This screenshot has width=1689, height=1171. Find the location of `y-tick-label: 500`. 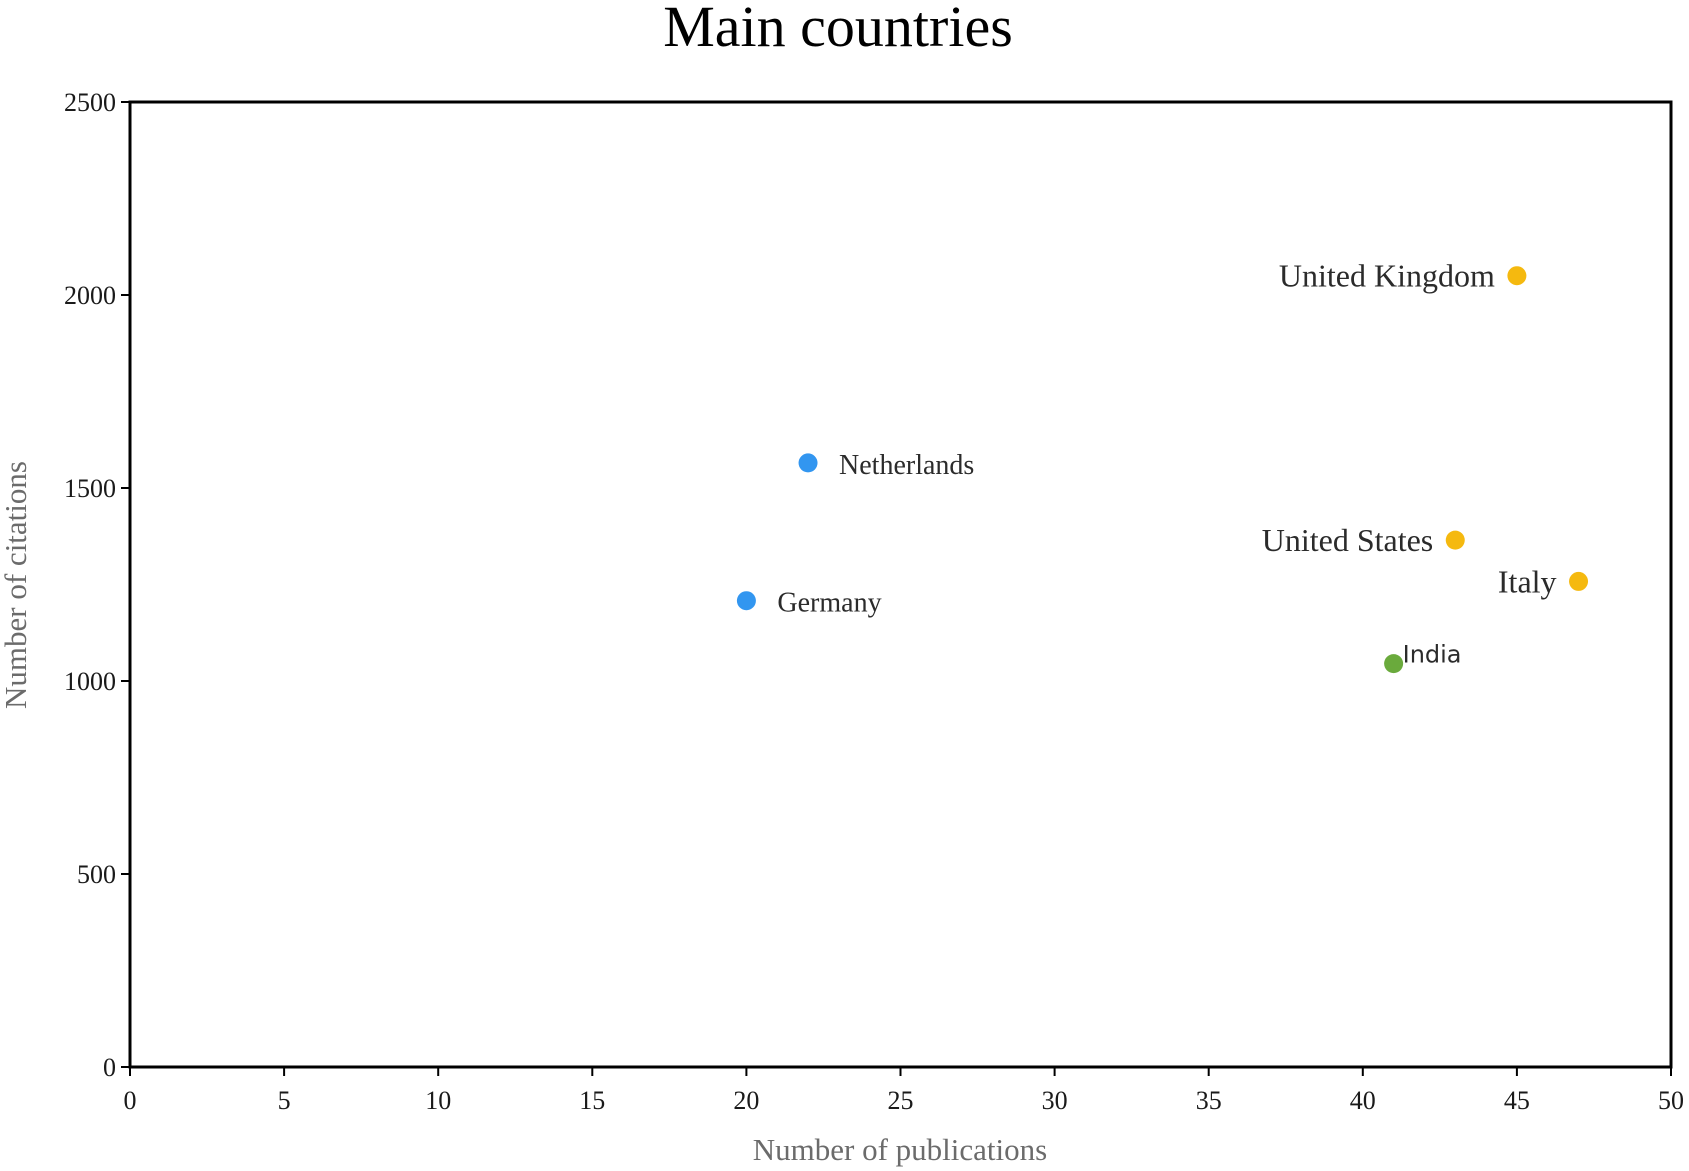

y-tick-label: 500 is located at coordinates (96, 874).